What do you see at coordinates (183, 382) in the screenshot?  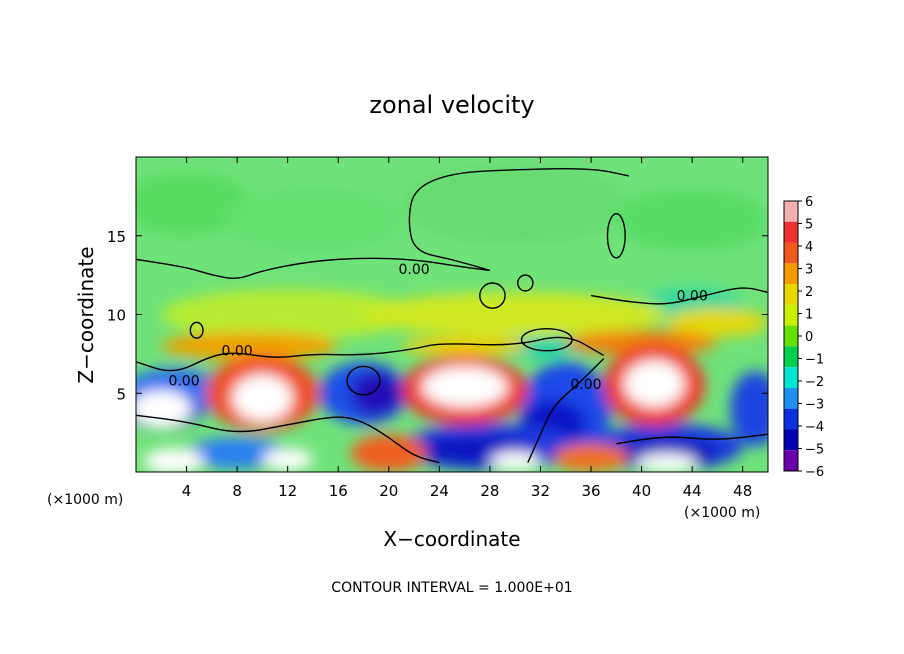 I see `contour-label-3: 0.00` at bounding box center [183, 382].